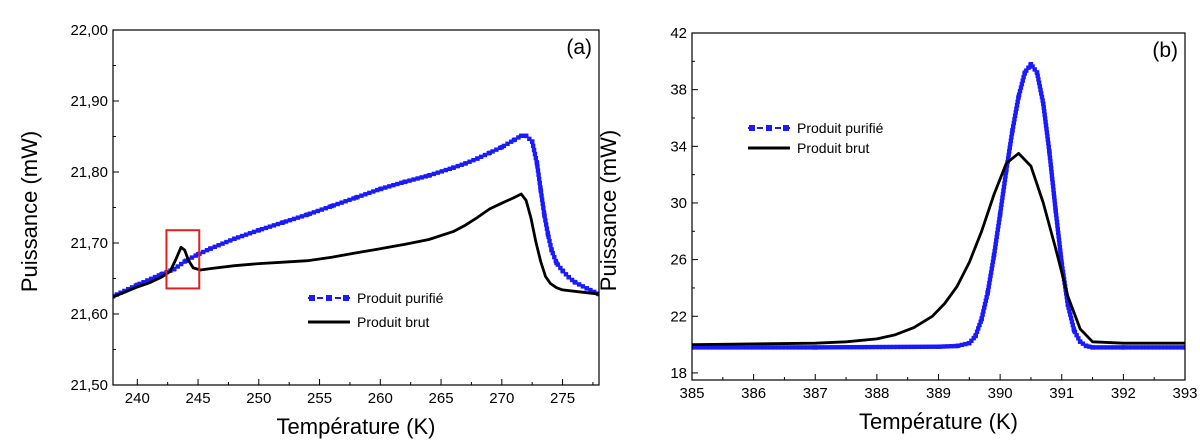  What do you see at coordinates (562, 398) in the screenshot?
I see `x-tick-label: 275` at bounding box center [562, 398].